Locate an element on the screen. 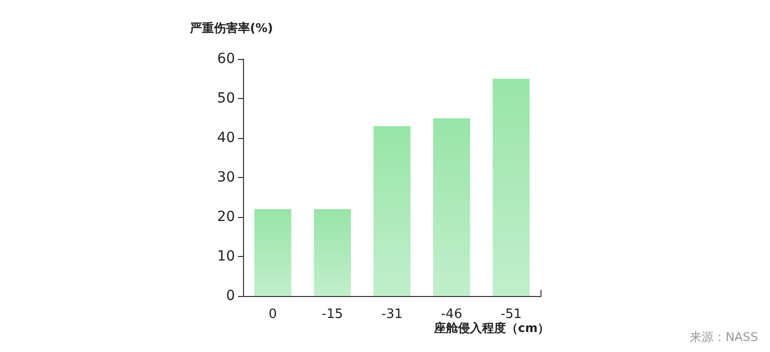 The height and width of the screenshot is (352, 770). x-tick-label: -46 is located at coordinates (451, 314).